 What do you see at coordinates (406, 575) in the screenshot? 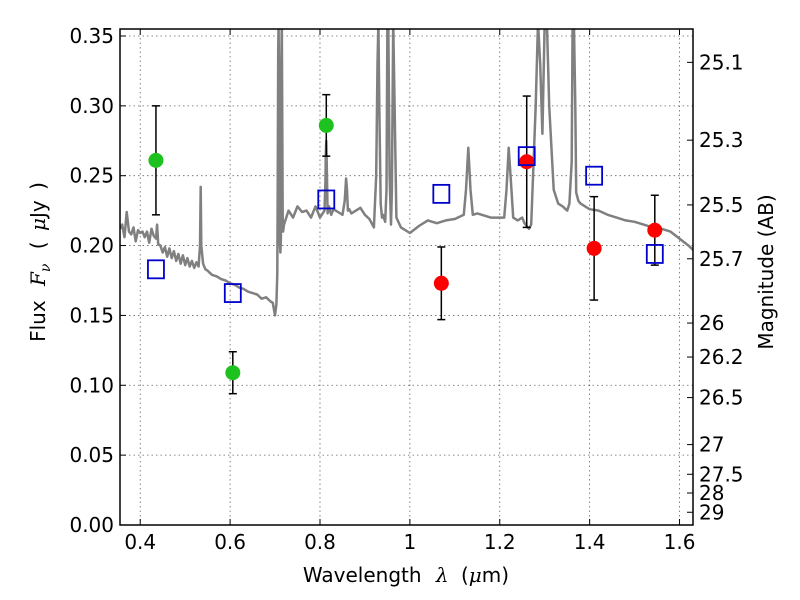
I see `x-axis-label: Wavelength λ (μm)` at bounding box center [406, 575].